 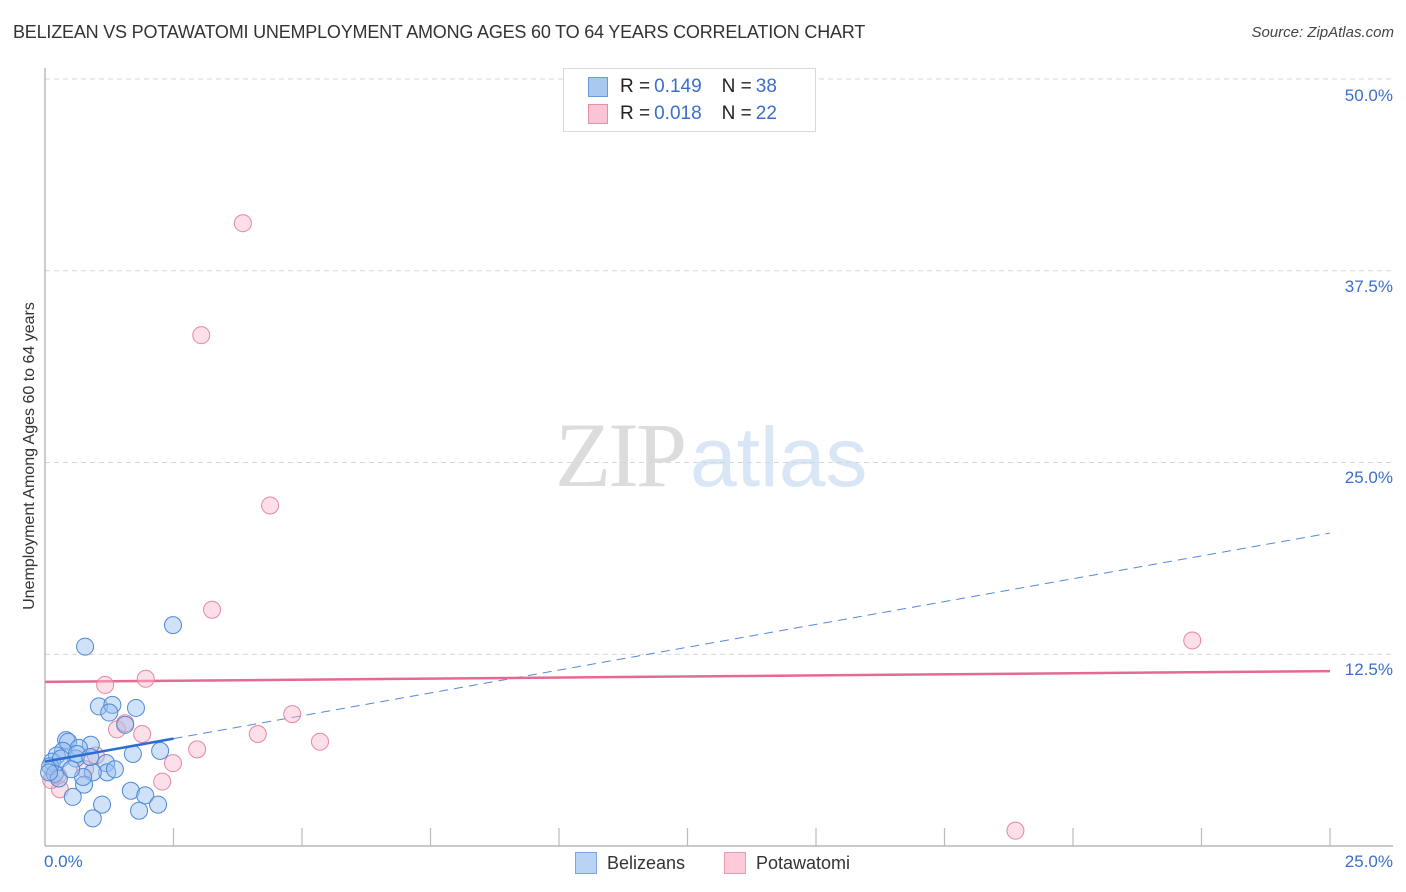 I want to click on legend-label: Belizeans, so click(x=646, y=862).